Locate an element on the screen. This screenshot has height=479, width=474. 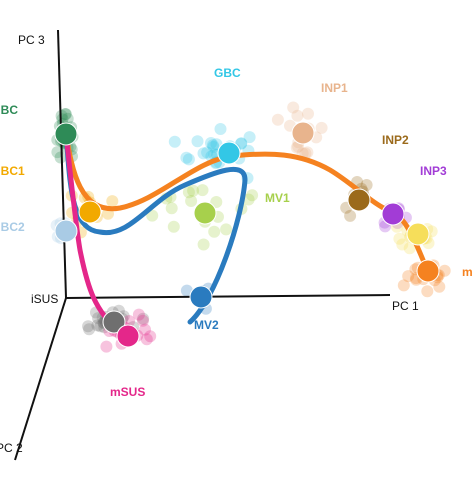
cluster-label-inp3: INP3 is located at coordinates (433, 171).